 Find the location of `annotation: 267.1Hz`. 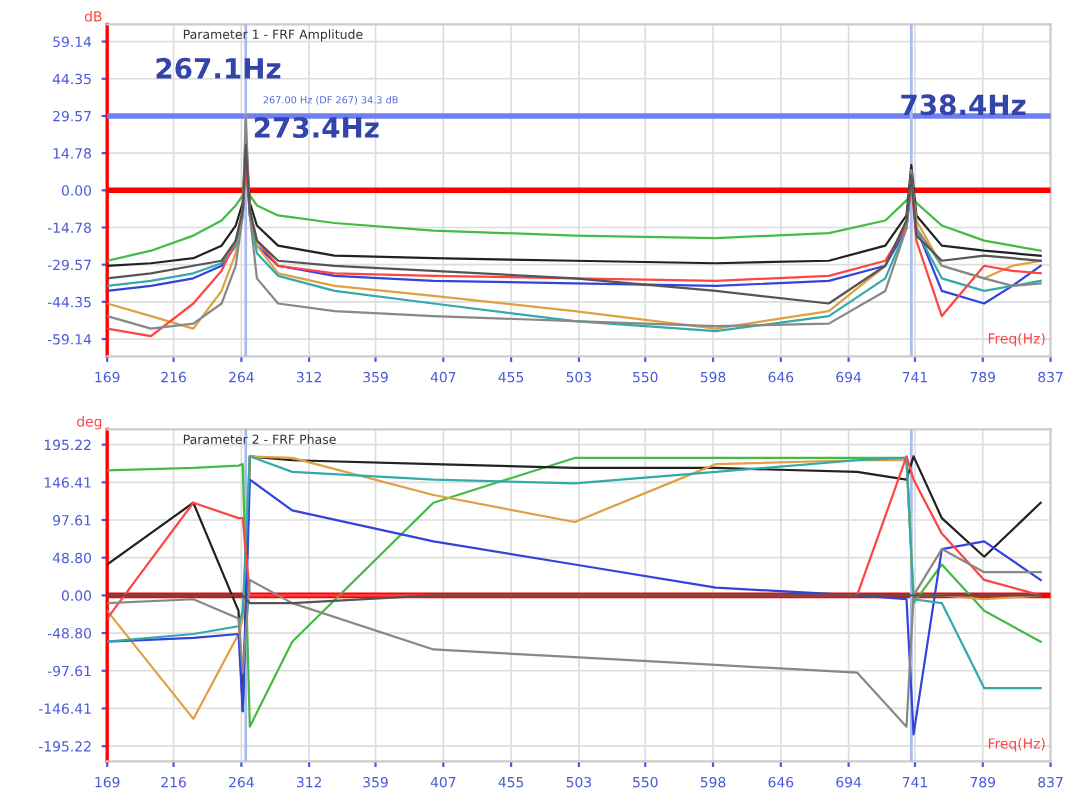

annotation: 267.1Hz is located at coordinates (218, 68).